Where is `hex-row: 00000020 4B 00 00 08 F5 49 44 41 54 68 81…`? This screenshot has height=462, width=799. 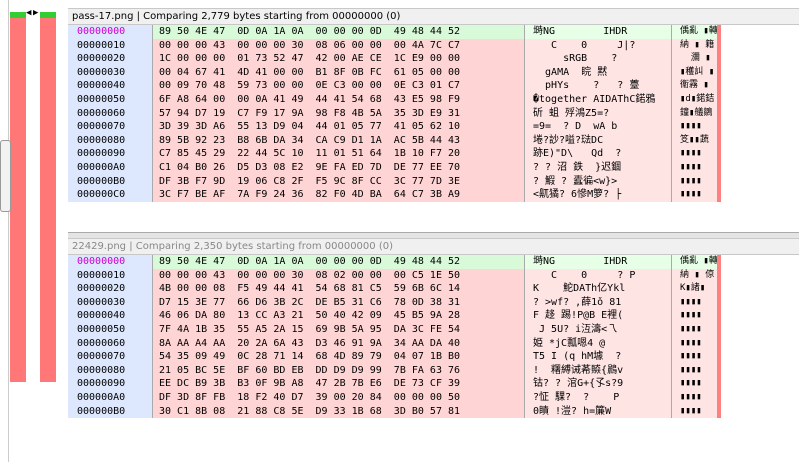 hex-row: 00000020 4B 00 00 08 F5 49 44 41 54 68 81… is located at coordinates (433, 289).